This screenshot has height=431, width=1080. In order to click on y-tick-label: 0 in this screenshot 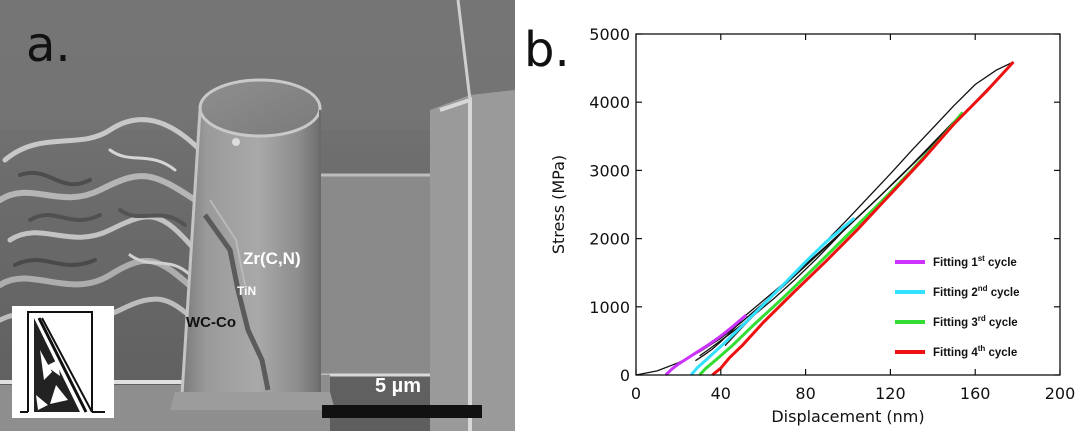, I will do `click(625, 375)`.